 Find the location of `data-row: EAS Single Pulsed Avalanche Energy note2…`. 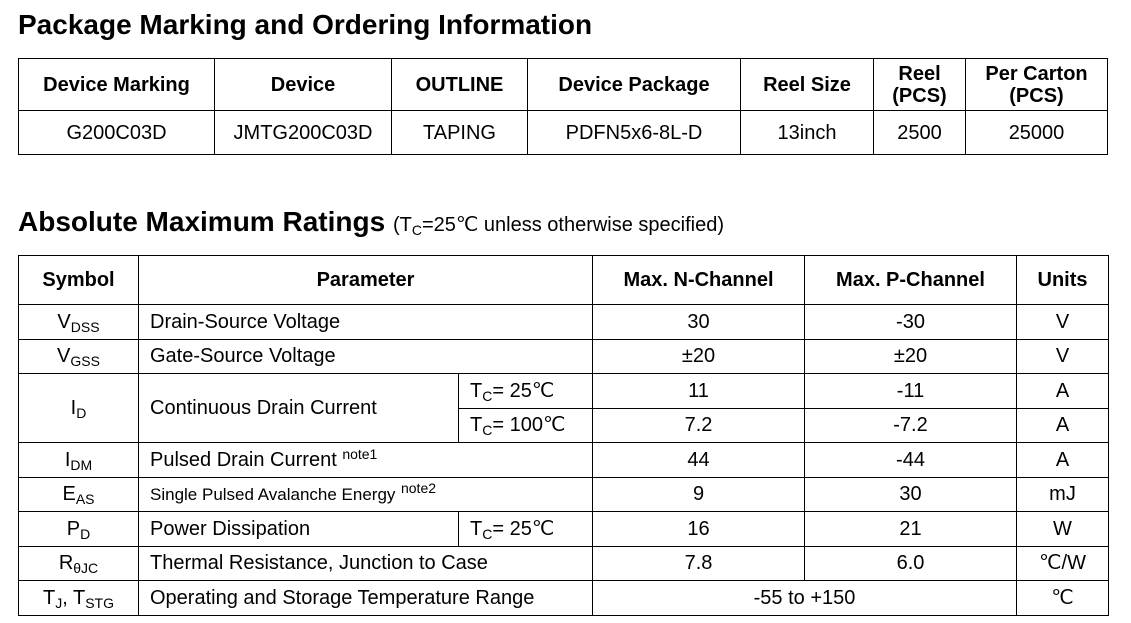

data-row: EAS Single Pulsed Avalanche Energy note2… is located at coordinates (563, 494).